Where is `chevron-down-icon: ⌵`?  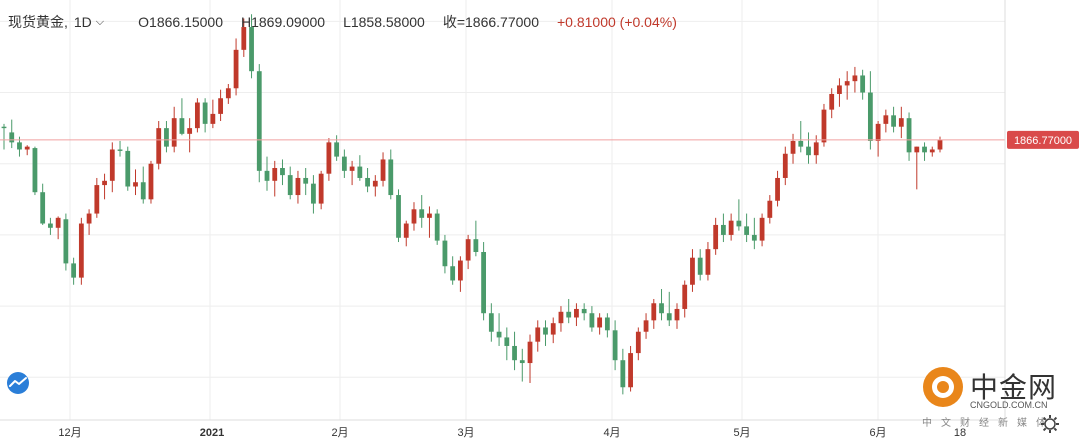
chevron-down-icon: ⌵ is located at coordinates (100, 21).